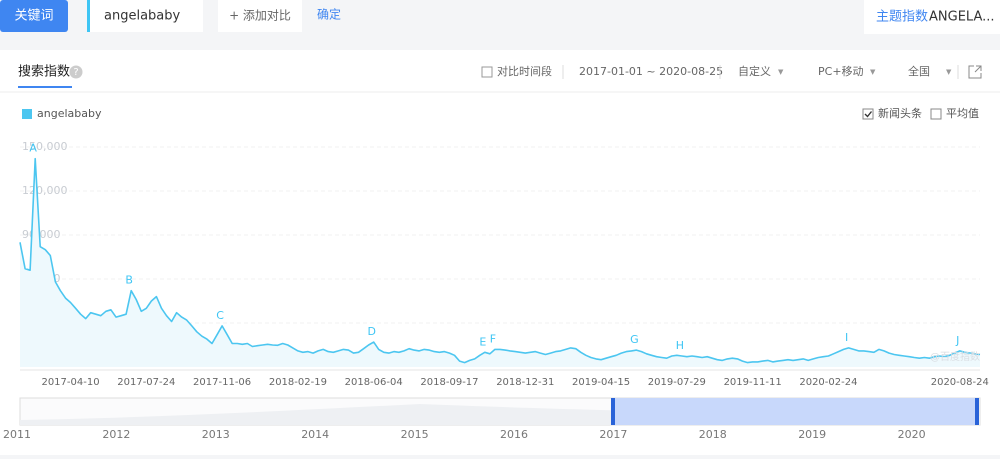 The image size is (1000, 459). I want to click on slider-year: 2019, so click(812, 434).